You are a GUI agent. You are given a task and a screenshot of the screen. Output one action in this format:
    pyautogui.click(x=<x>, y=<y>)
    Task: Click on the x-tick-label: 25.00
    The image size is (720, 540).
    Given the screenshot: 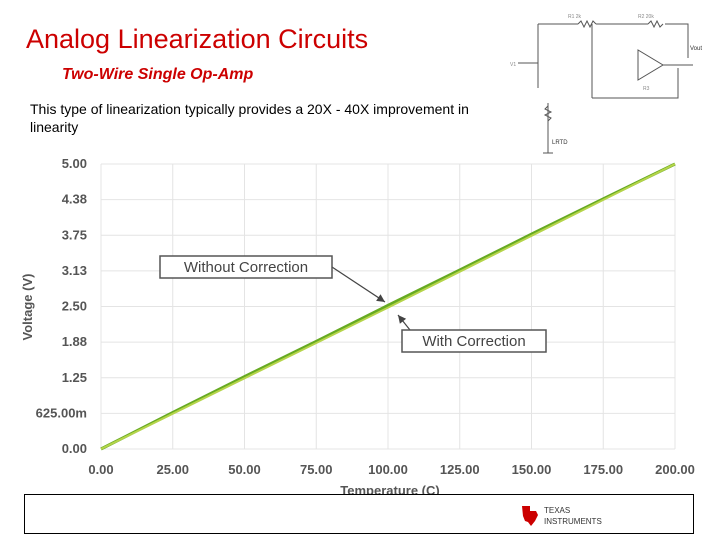 What is the action you would take?
    pyautogui.click(x=172, y=469)
    